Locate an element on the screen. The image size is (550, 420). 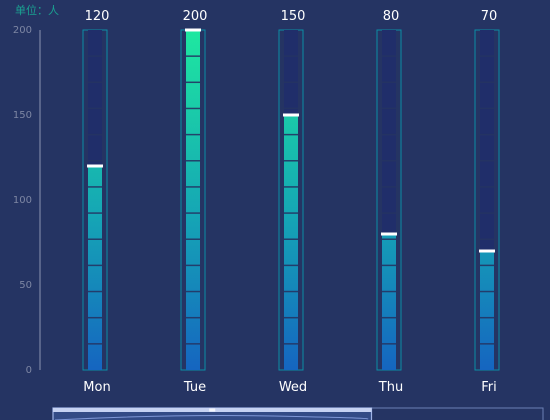
datazoom-preview-line is located at coordinates (211, 417).